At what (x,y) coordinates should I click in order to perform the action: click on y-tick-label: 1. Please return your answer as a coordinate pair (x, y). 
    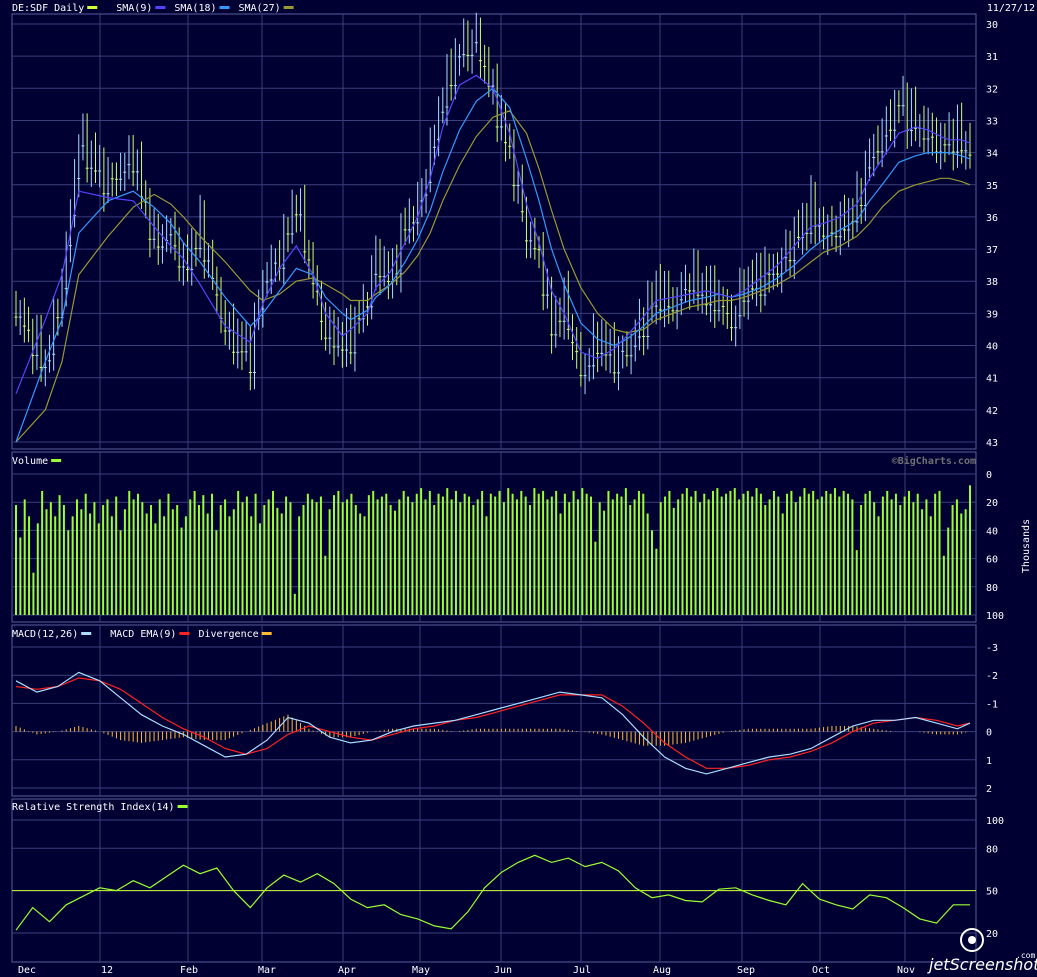
    Looking at the image, I should click on (989, 761).